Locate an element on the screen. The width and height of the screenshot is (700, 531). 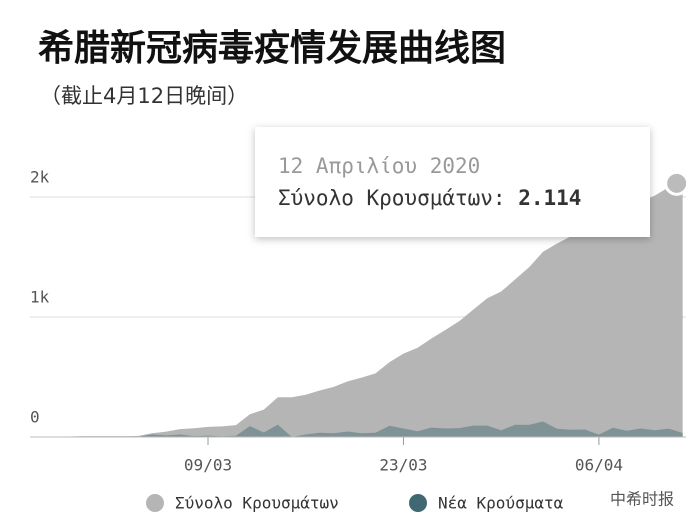
legend-label: Νέα Κρούσματα is located at coordinates (501, 503).